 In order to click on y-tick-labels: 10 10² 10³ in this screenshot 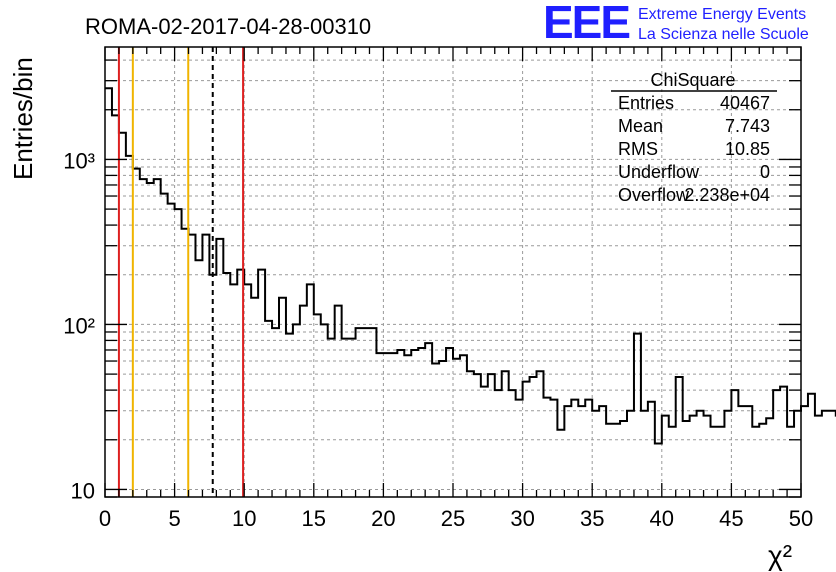, I will do `click(79, 325)`.